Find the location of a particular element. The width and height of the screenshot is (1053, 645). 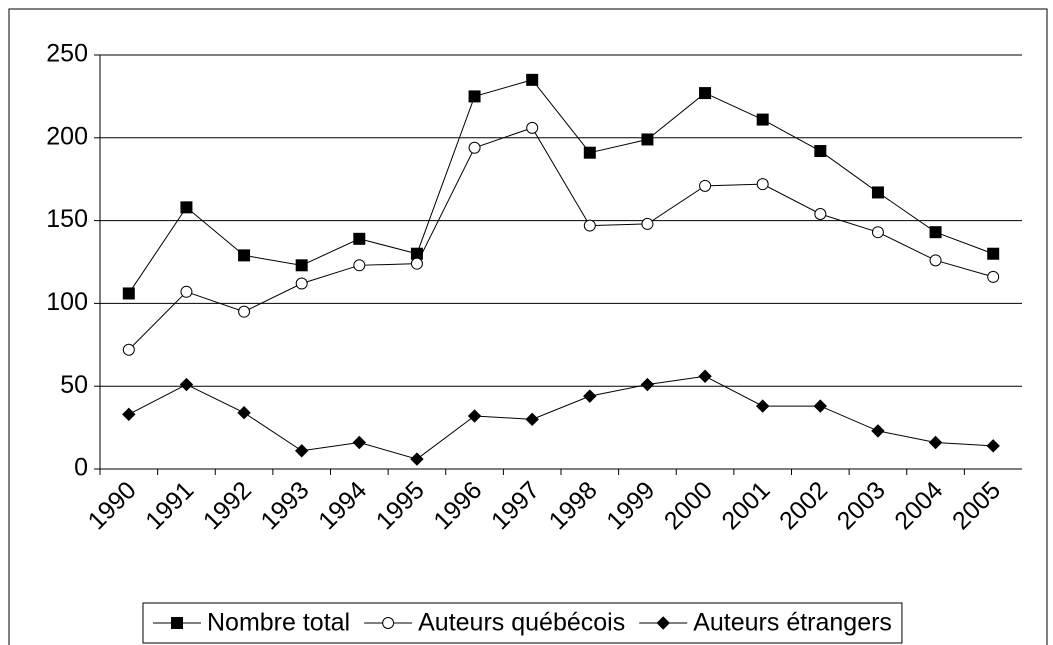

y-tick-label: 0 is located at coordinates (81, 468).